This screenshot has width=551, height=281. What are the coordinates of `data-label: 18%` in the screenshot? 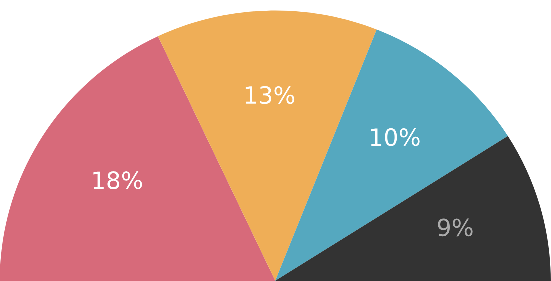 It's located at (118, 181).